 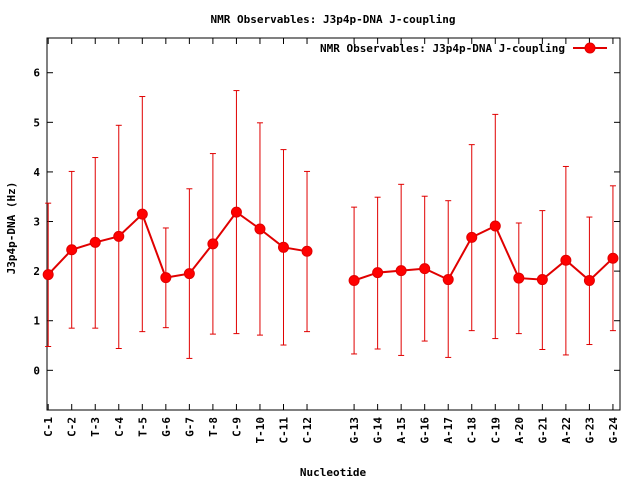 I want to click on x-tick-label: G-16, so click(x=425, y=430).